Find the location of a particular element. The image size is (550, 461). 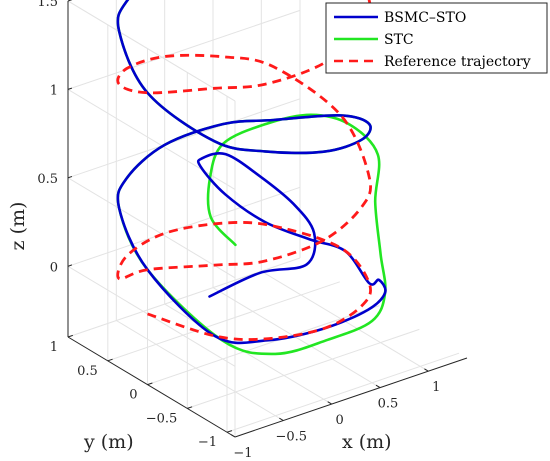

x-tick-label: −0.5 is located at coordinates (292, 437).